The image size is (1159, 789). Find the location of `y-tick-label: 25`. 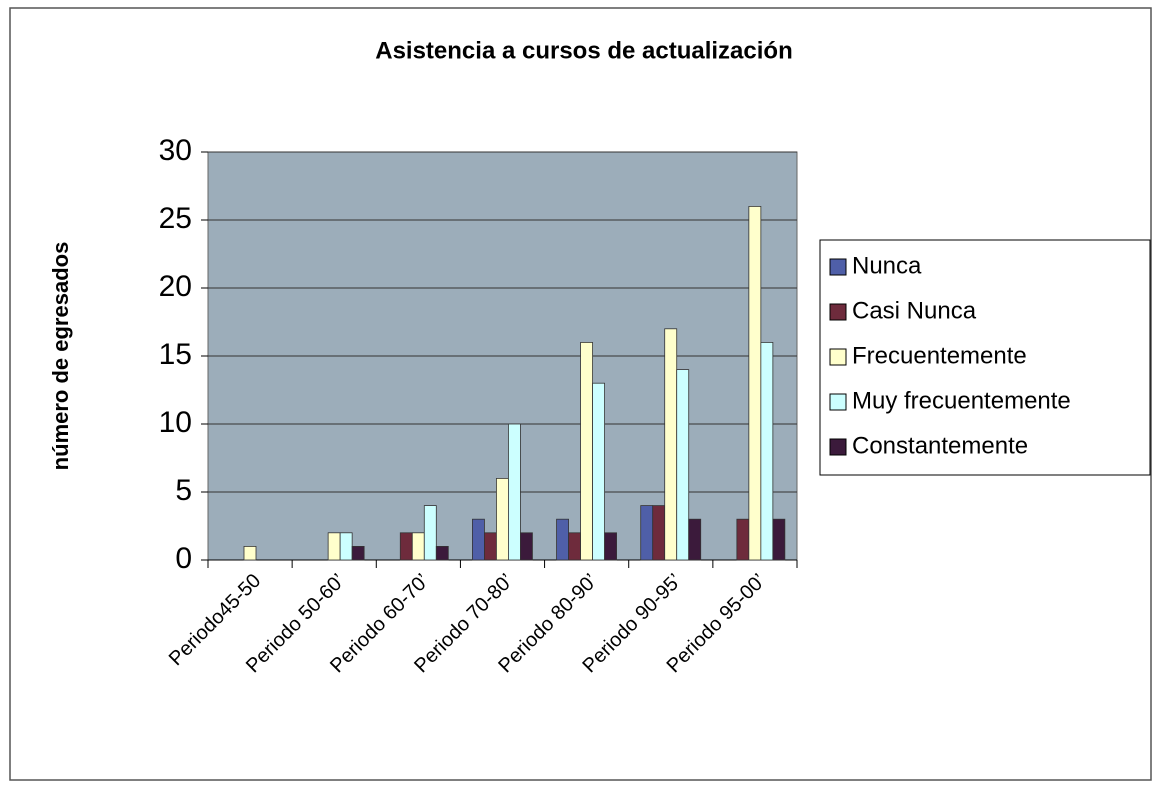

y-tick-label: 25 is located at coordinates (175, 218).